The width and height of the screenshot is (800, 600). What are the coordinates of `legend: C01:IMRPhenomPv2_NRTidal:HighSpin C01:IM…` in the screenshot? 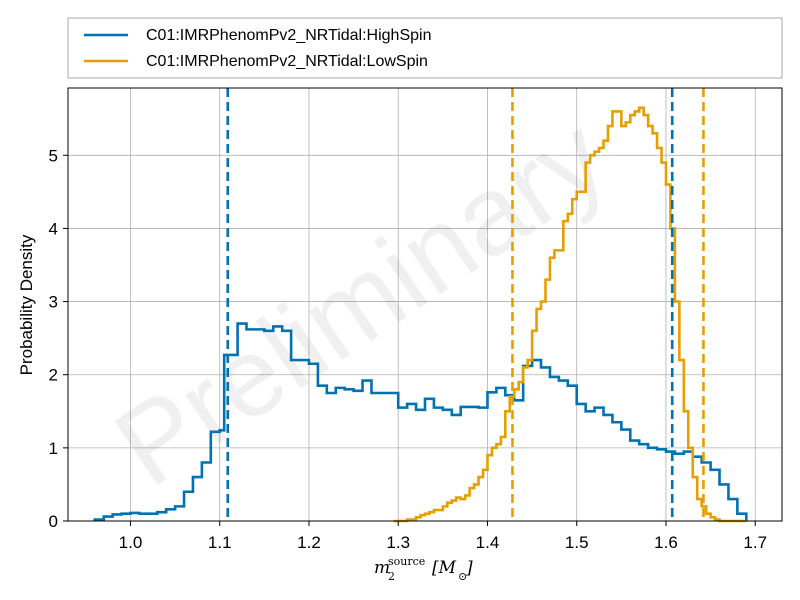 It's located at (425, 48).